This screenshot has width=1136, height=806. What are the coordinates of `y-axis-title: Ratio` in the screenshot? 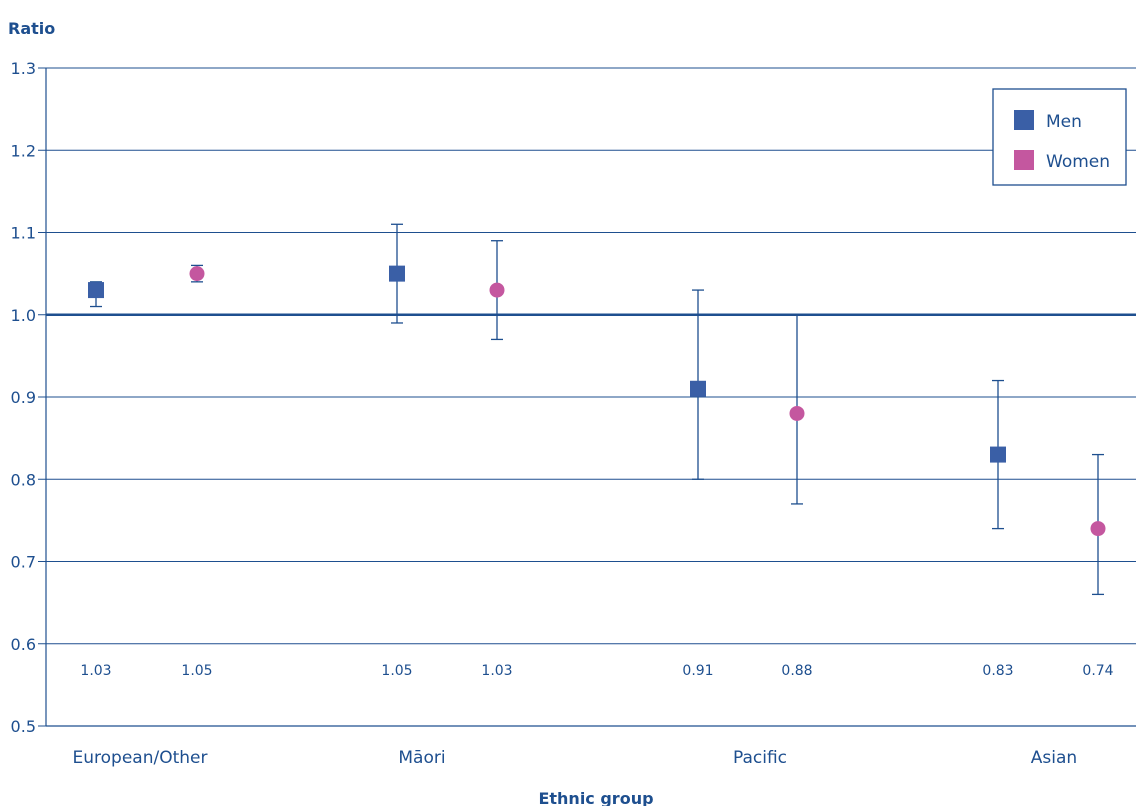 It's located at (31, 28).